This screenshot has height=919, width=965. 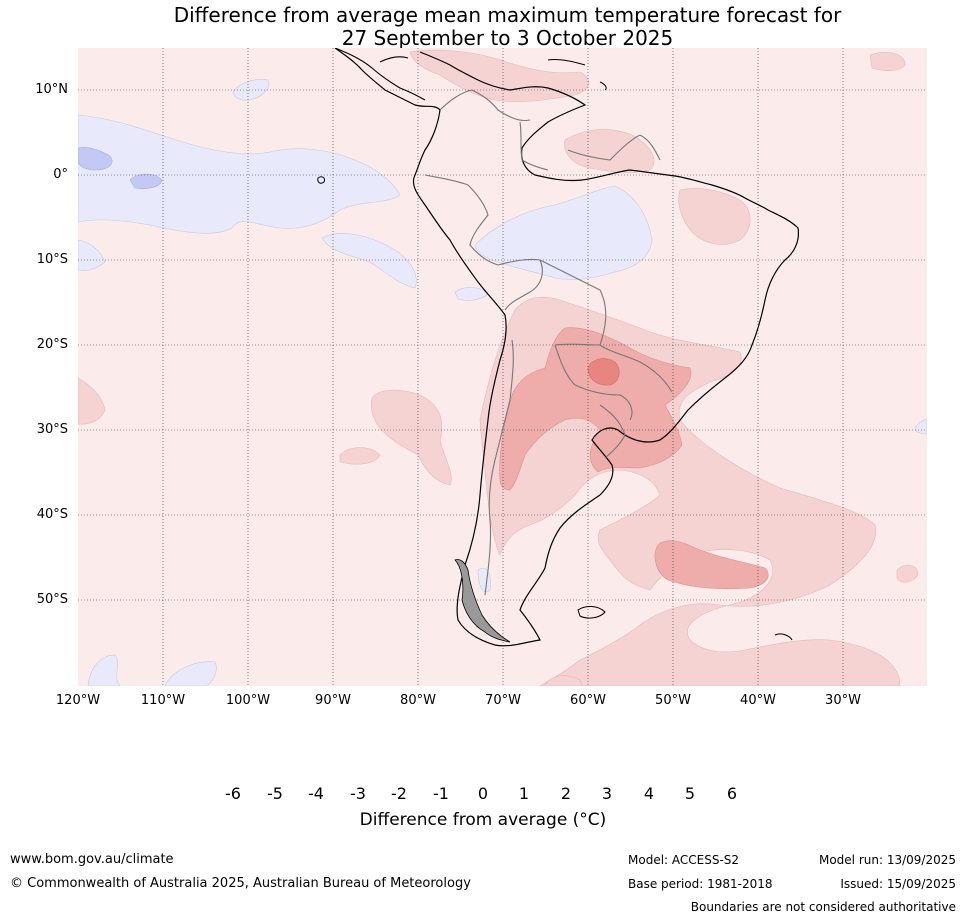 What do you see at coordinates (152, 670) in the screenshot?
I see `cool-anomaly-south-pacific` at bounding box center [152, 670].